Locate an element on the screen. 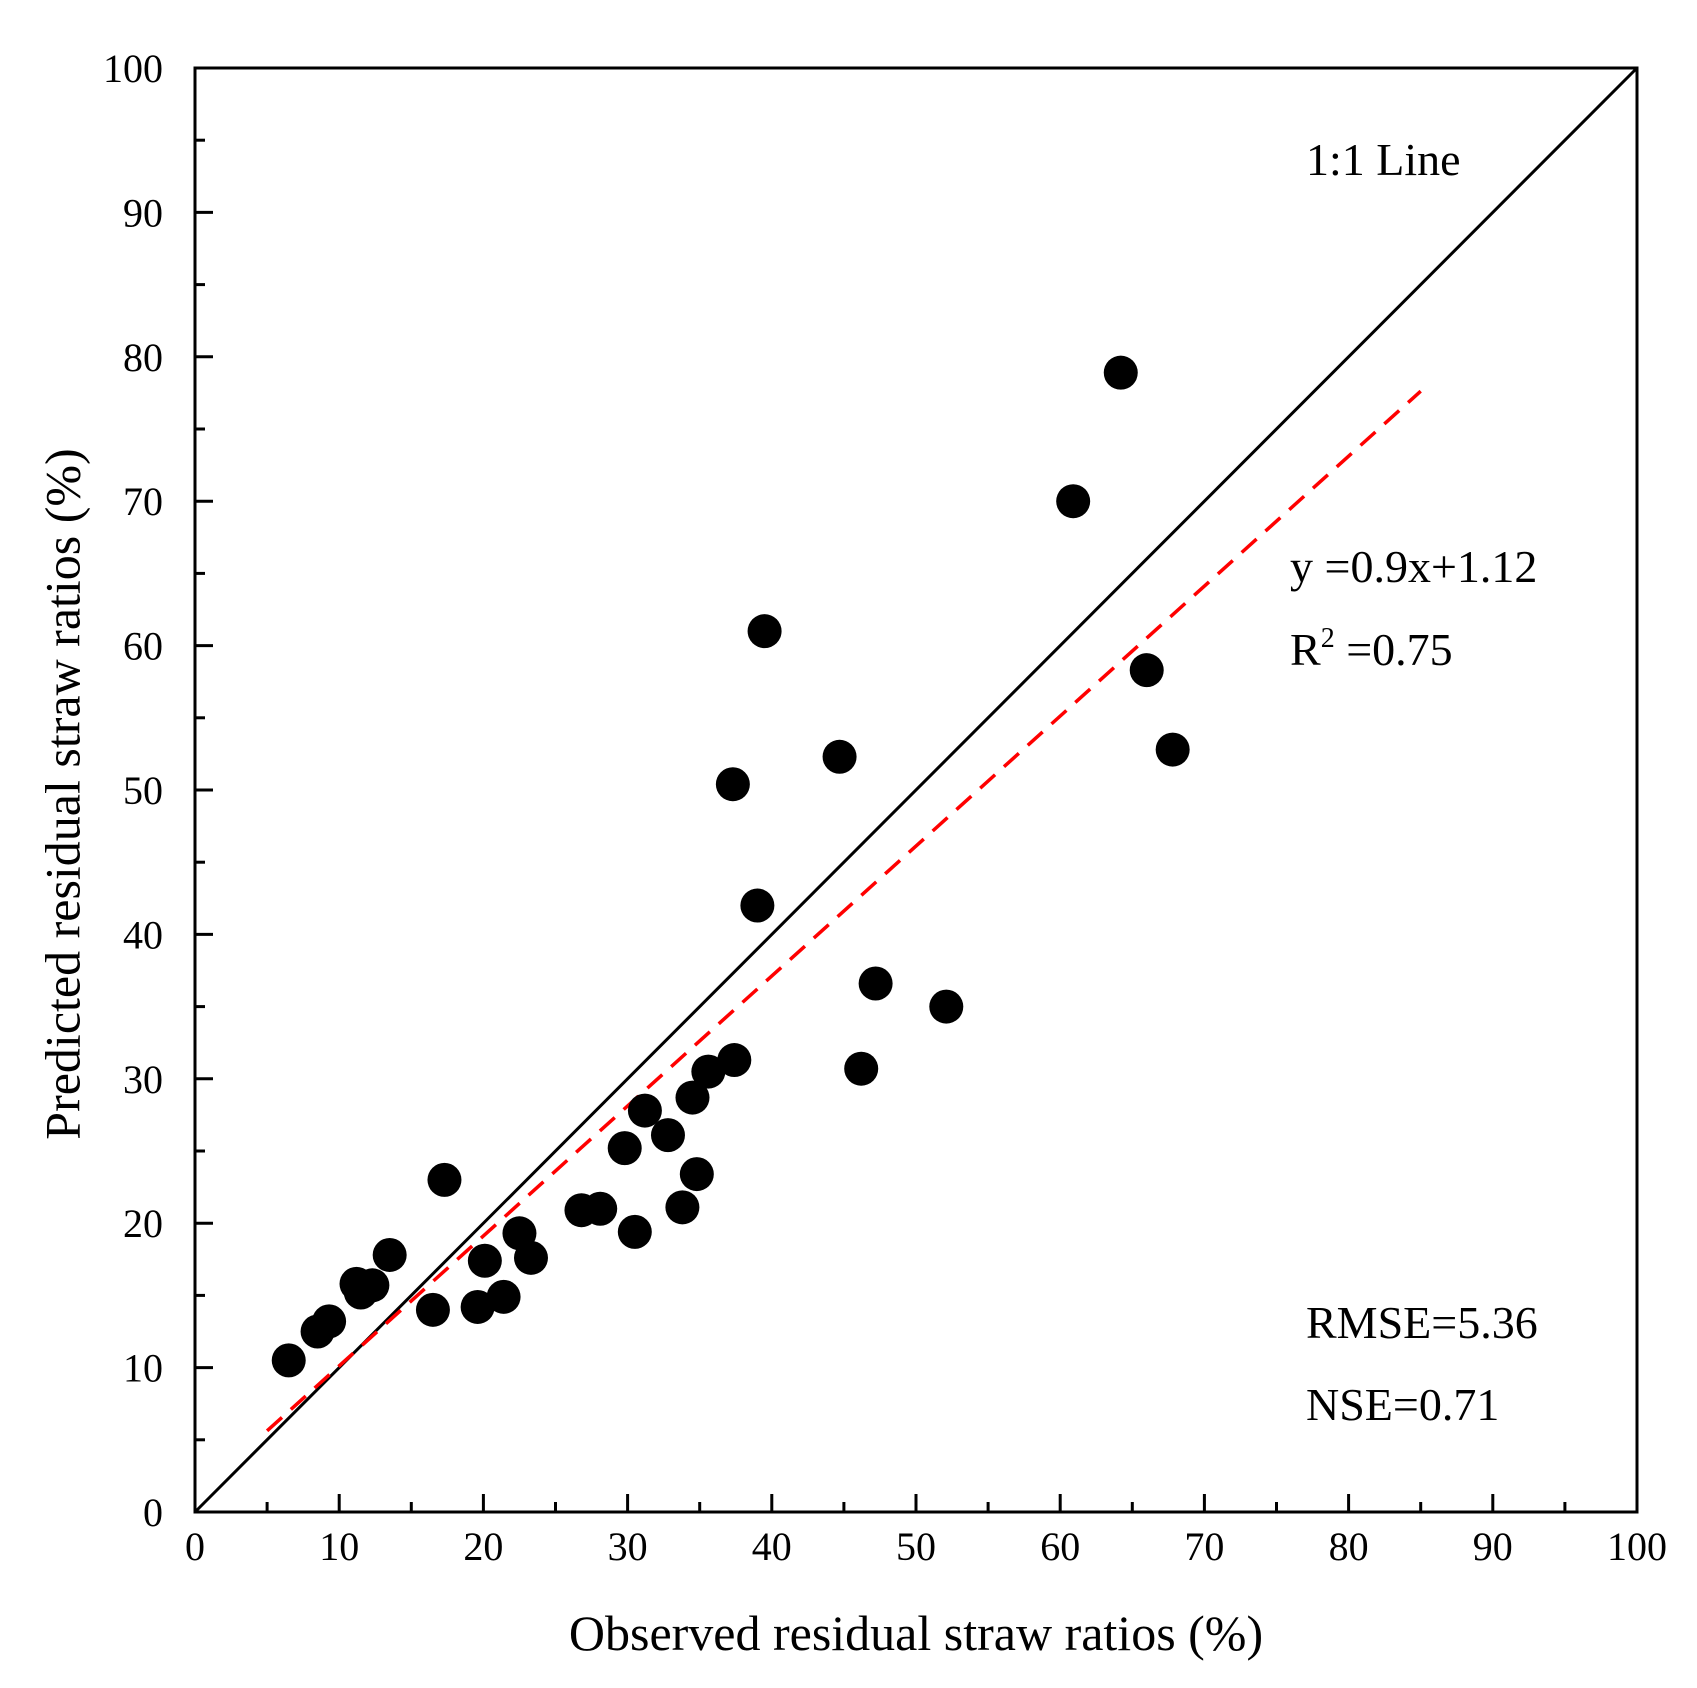 This screenshot has width=1697, height=1688. r-squared-label: R2 =0.75 is located at coordinates (1371, 649).